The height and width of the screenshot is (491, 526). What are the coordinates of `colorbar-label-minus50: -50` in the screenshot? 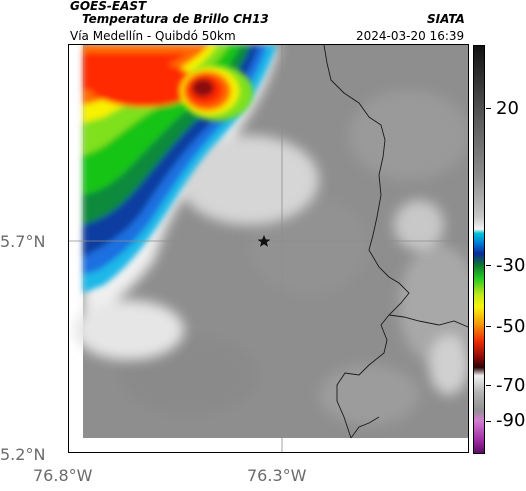 It's located at (511, 326).